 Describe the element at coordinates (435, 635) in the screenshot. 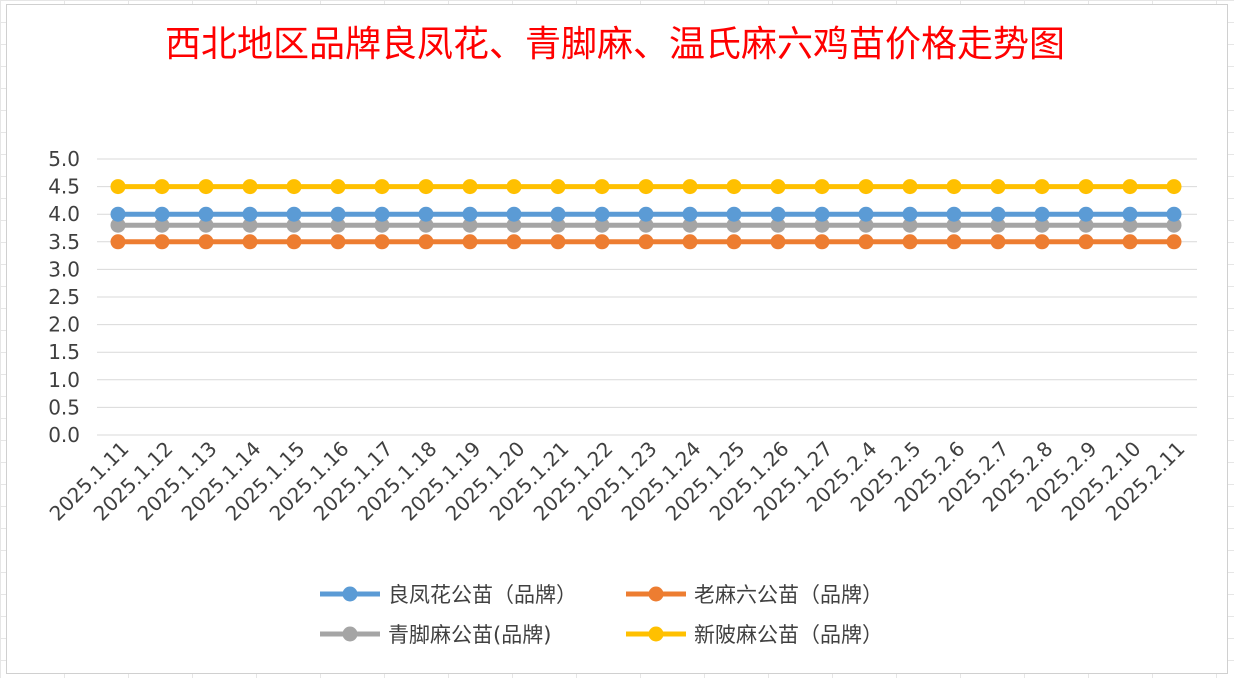

I see `legend-item: 青脚麻公苗(品牌)` at that location.